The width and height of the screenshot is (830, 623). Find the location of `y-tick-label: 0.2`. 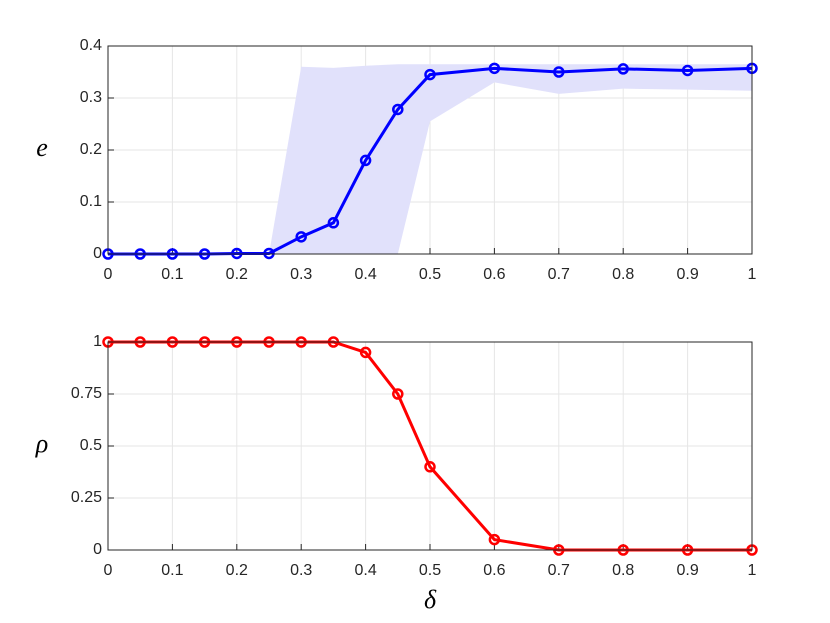

y-tick-label: 0.2 is located at coordinates (91, 149).